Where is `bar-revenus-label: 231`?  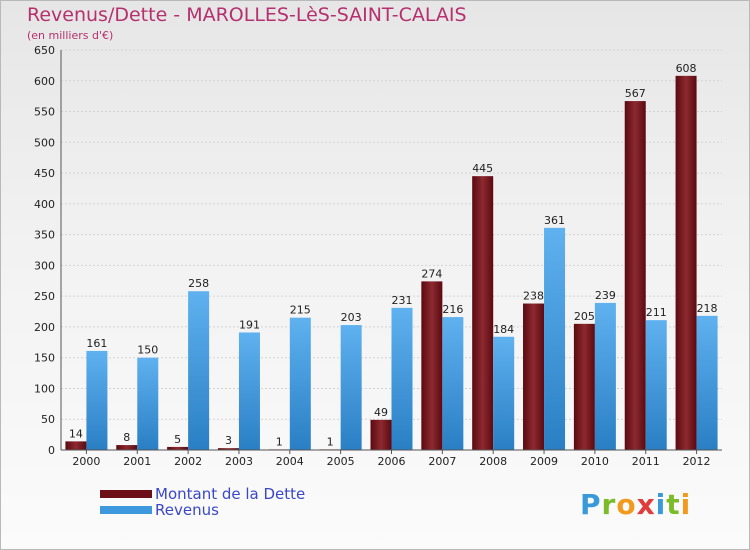 bar-revenus-label: 231 is located at coordinates (402, 300).